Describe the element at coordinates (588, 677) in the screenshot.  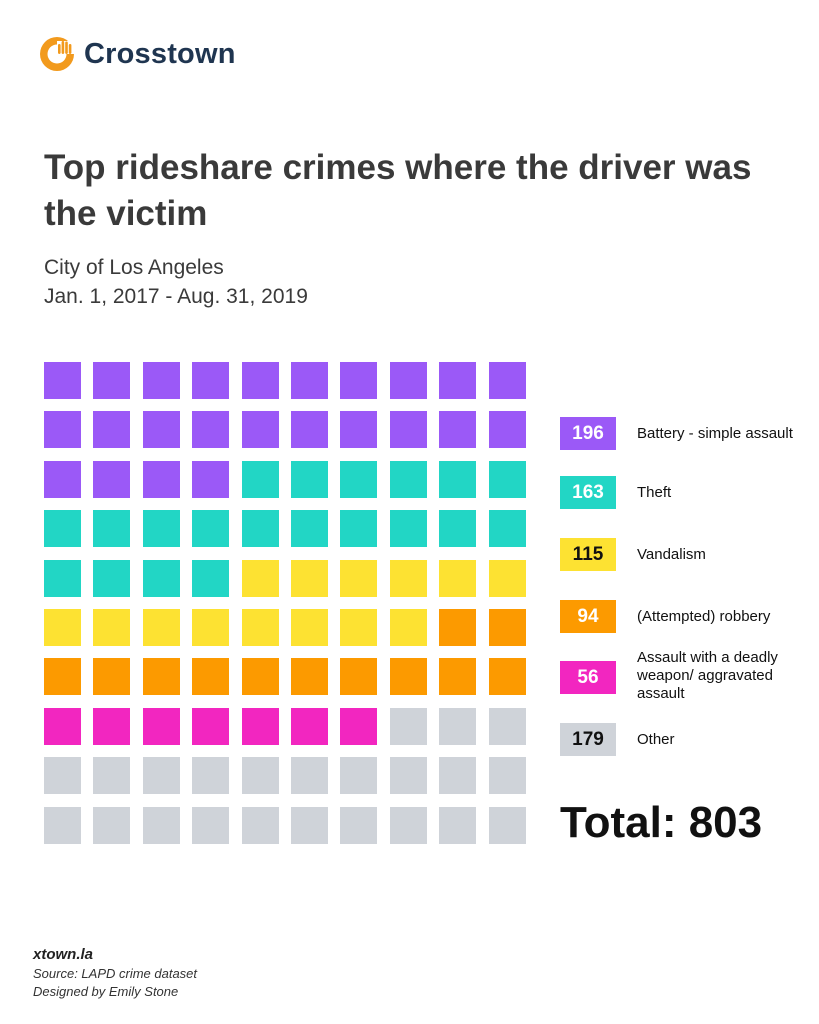
I see `legend-value-badge: 56` at that location.